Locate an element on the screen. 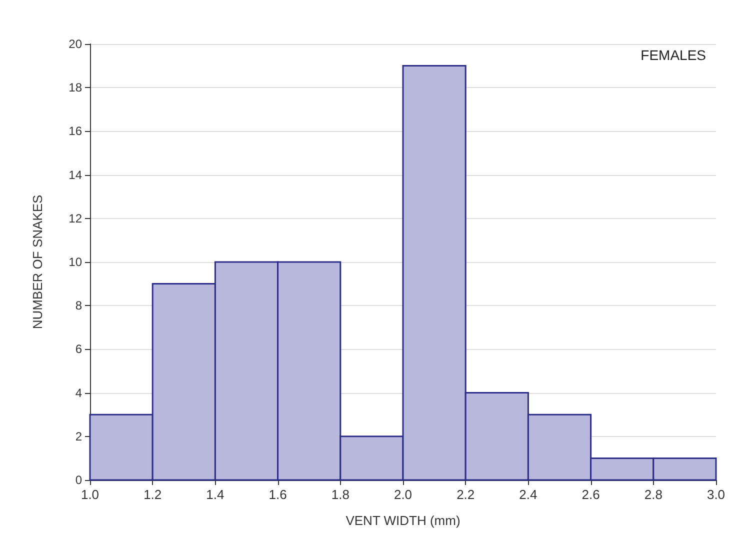  x-tick-label: 1.6 is located at coordinates (277, 494).